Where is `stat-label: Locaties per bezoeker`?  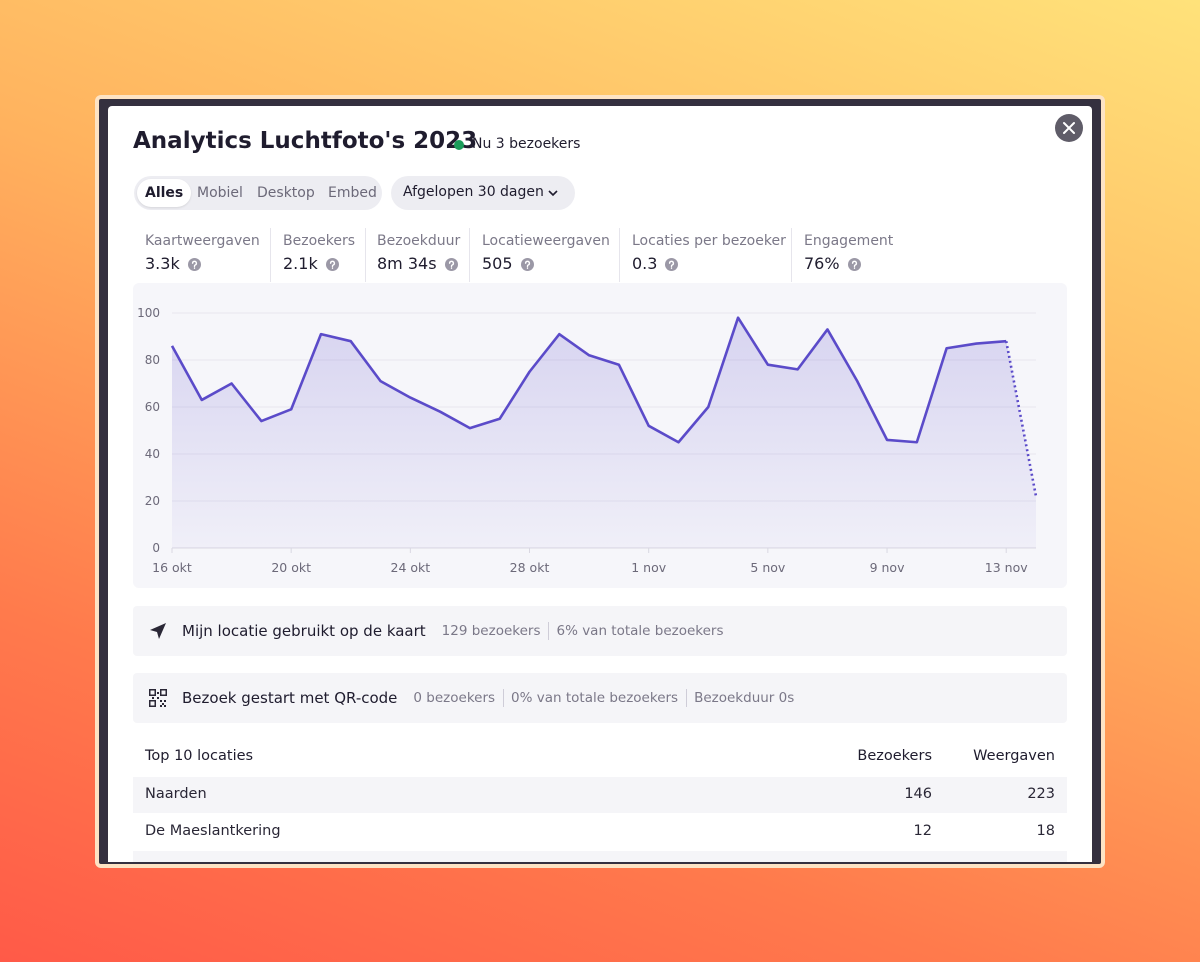 stat-label: Locaties per bezoeker is located at coordinates (709, 241).